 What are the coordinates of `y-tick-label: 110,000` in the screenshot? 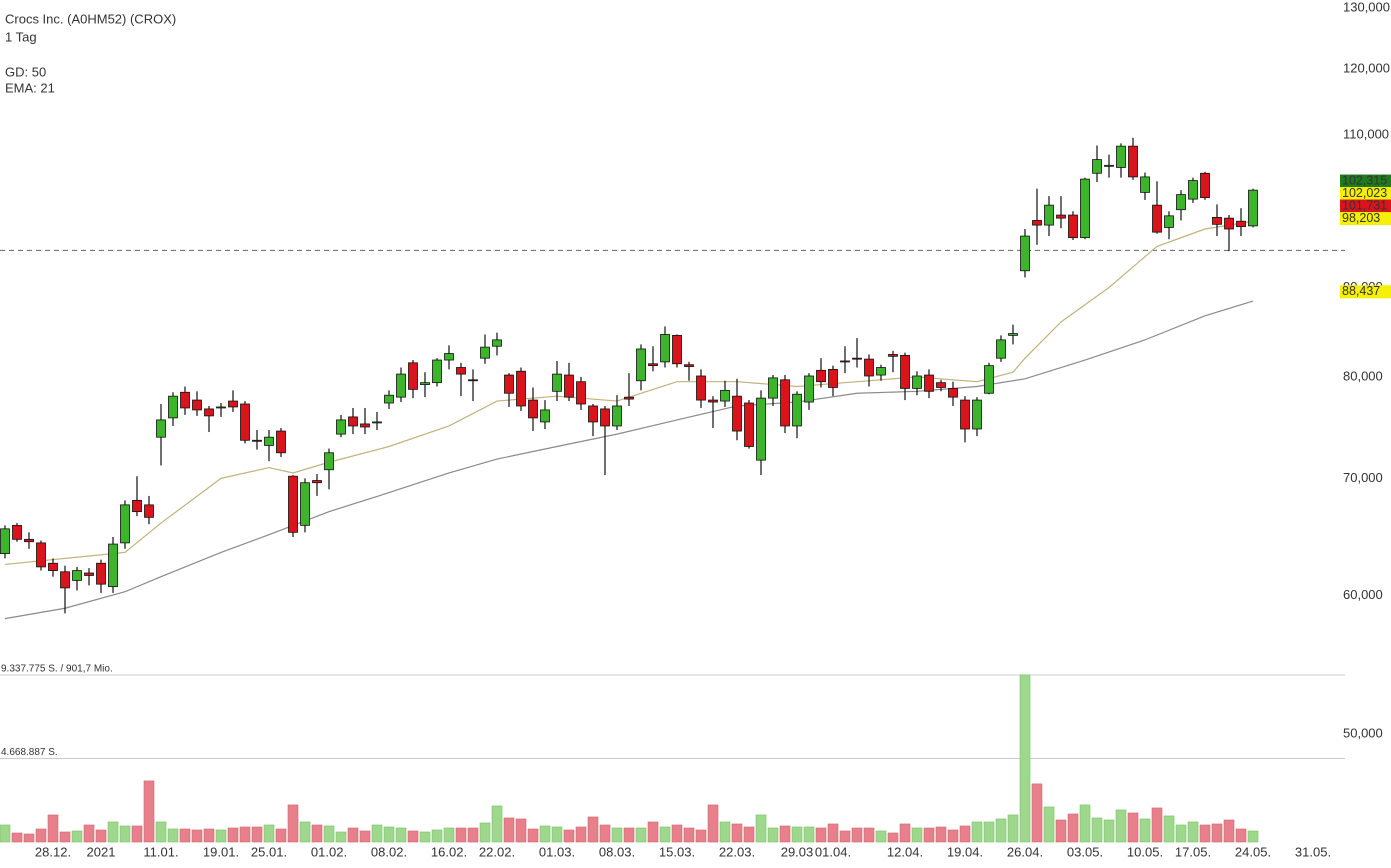 It's located at (1366, 133).